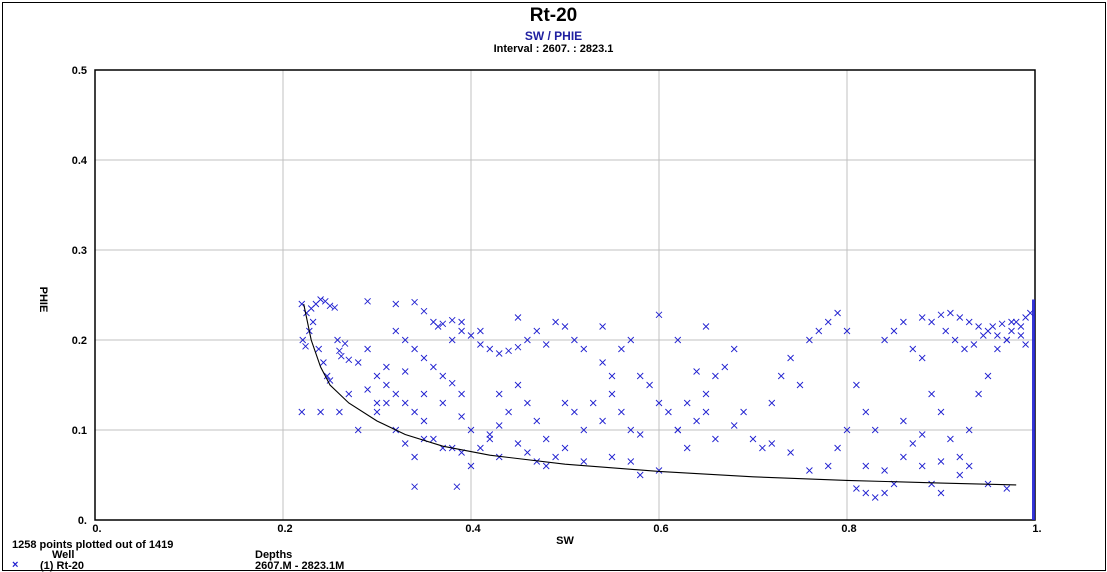 The height and width of the screenshot is (572, 1107). What do you see at coordinates (660, 529) in the screenshot?
I see `x-tick-label: 0.6` at bounding box center [660, 529].